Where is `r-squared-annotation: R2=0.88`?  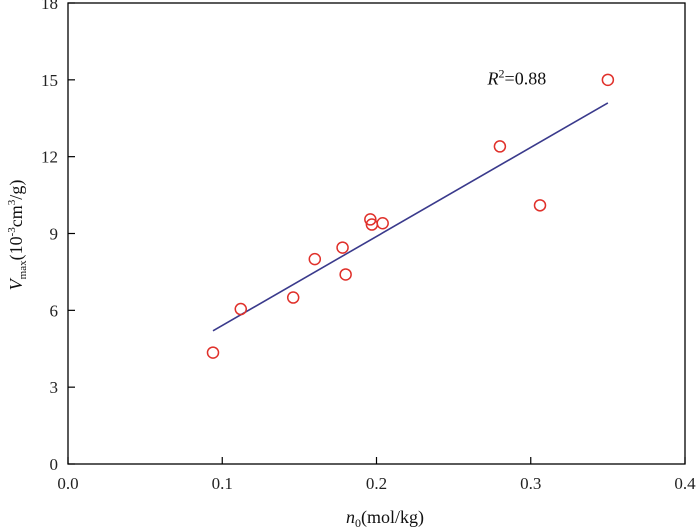
r-squared-annotation: R2=0.88 is located at coordinates (517, 78).